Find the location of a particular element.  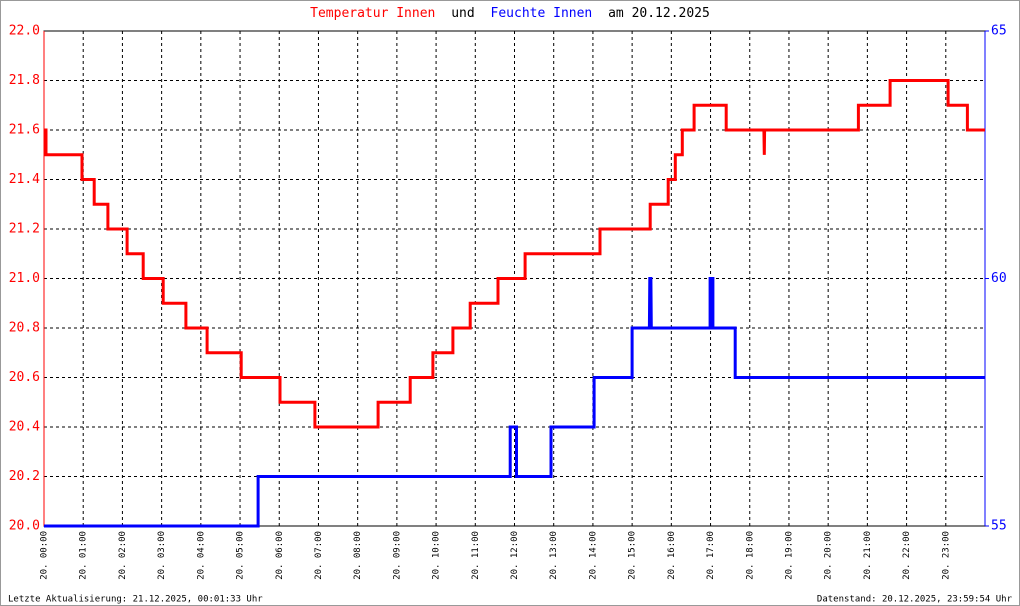

x-tick-label: 20. 21:00 is located at coordinates (868, 555).